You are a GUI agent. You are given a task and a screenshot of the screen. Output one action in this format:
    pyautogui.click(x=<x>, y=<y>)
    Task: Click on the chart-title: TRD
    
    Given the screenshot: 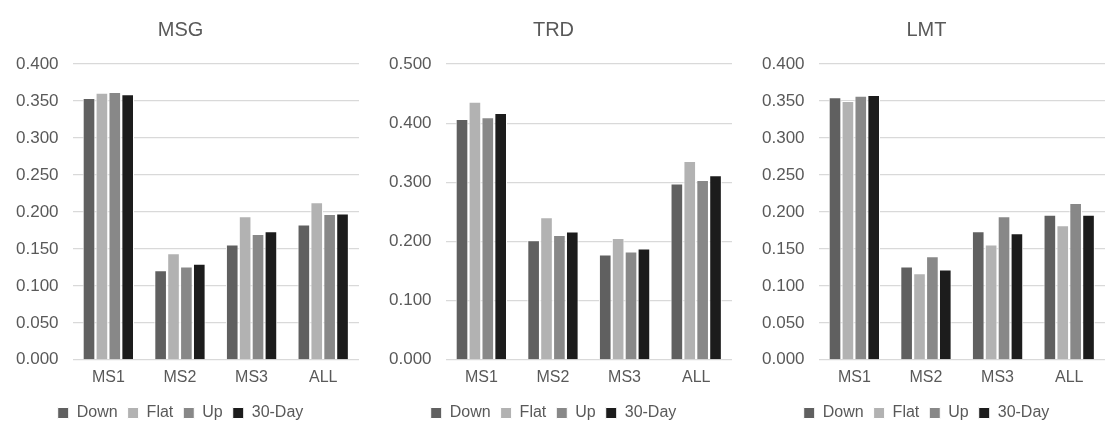 What is the action you would take?
    pyautogui.click(x=553, y=28)
    